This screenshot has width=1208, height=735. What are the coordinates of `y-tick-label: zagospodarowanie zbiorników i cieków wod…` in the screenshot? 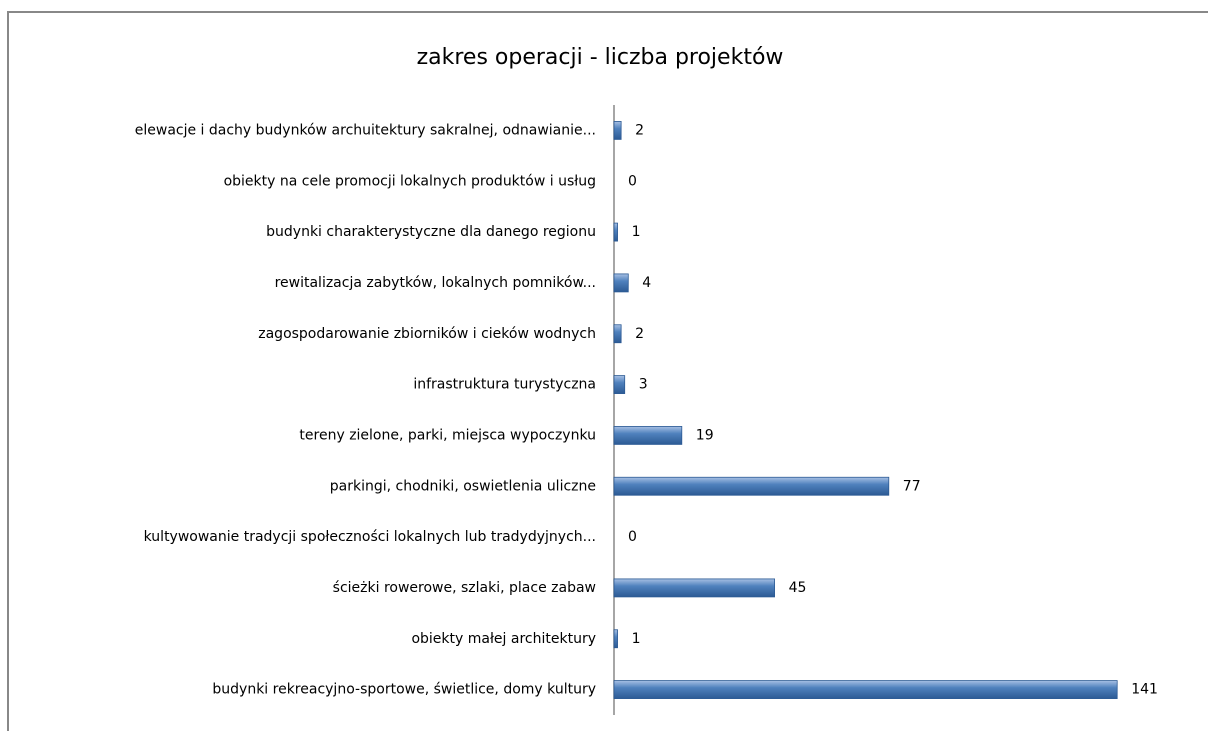 It's located at (427, 334).